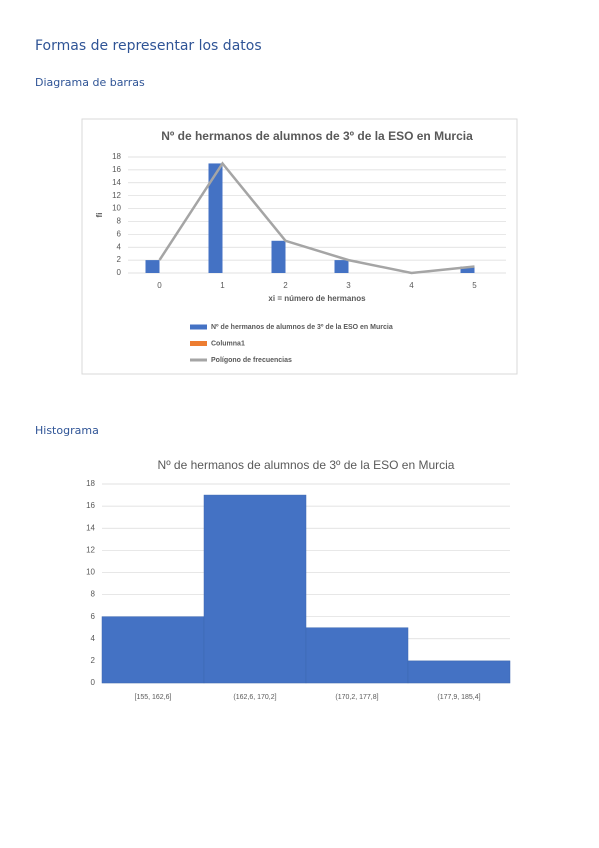 The height and width of the screenshot is (848, 599). What do you see at coordinates (99, 215) in the screenshot?
I see `y-axis-label: fi` at bounding box center [99, 215].